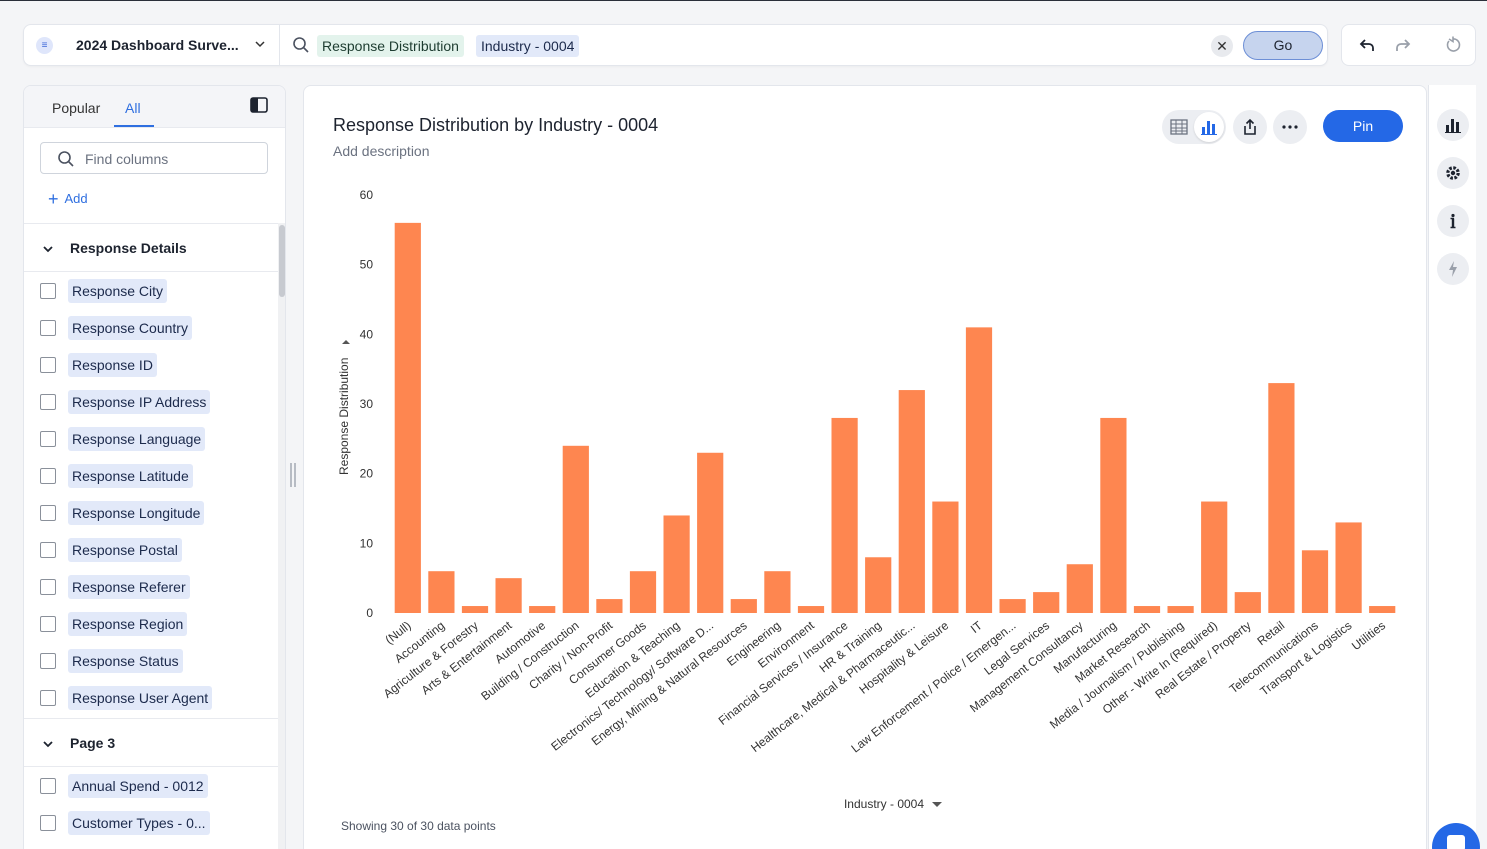 This screenshot has width=1487, height=849. I want to click on column-label: Response IP Address, so click(139, 402).